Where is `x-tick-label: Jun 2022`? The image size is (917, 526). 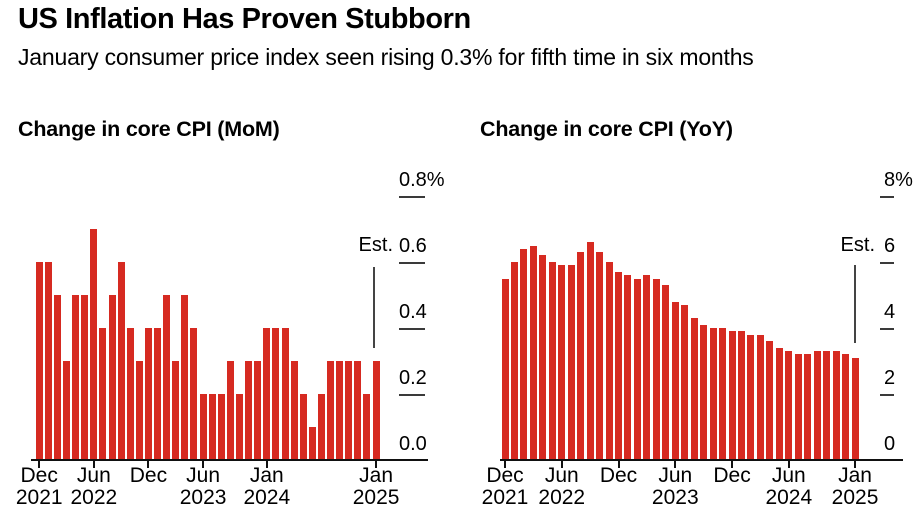
x-tick-label: Jun 2022 is located at coordinates (94, 487).